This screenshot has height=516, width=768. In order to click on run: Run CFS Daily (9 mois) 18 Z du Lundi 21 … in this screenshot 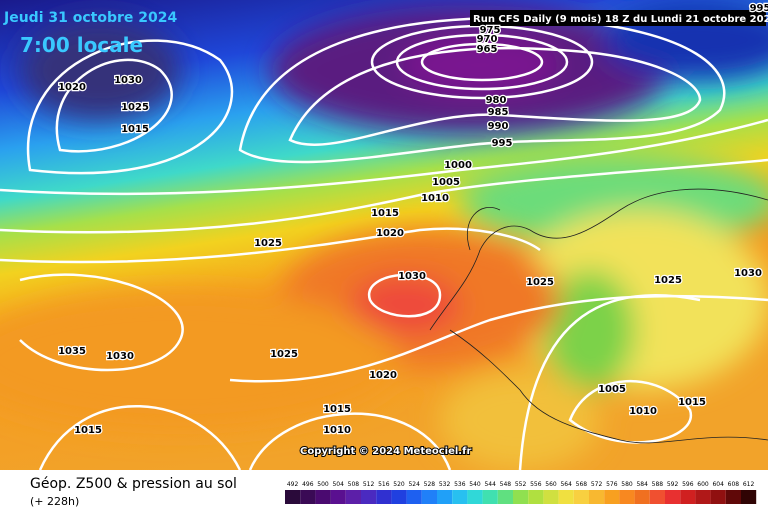, I will do `click(620, 19)`.